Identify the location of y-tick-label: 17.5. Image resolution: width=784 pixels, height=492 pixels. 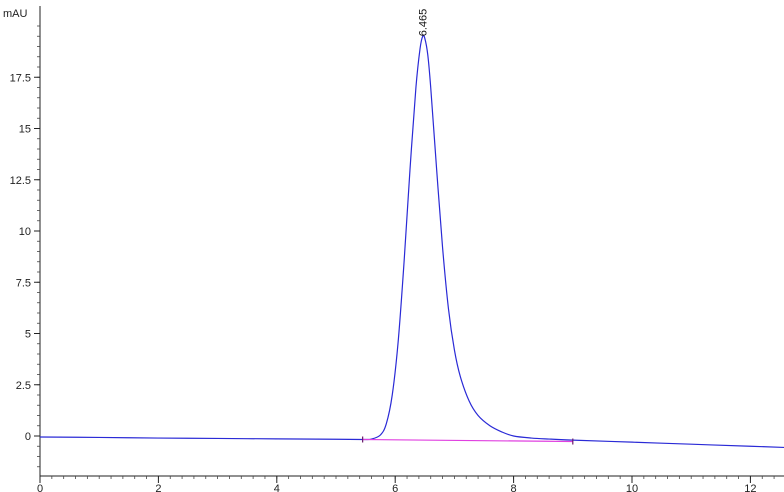
(20, 78).